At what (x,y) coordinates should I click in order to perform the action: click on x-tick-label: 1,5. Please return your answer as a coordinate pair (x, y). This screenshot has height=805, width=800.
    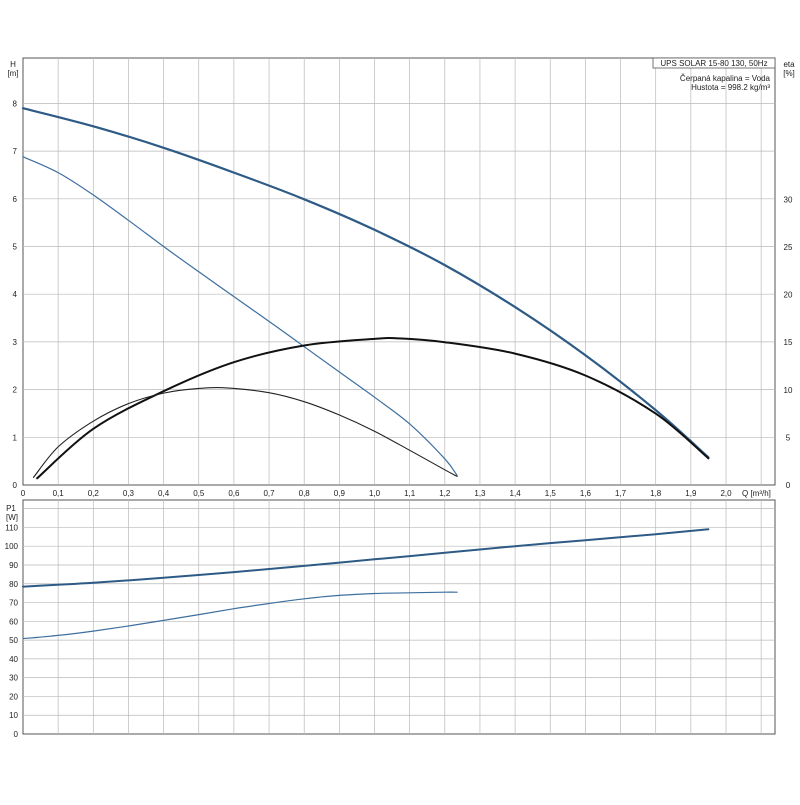
    Looking at the image, I should click on (551, 493).